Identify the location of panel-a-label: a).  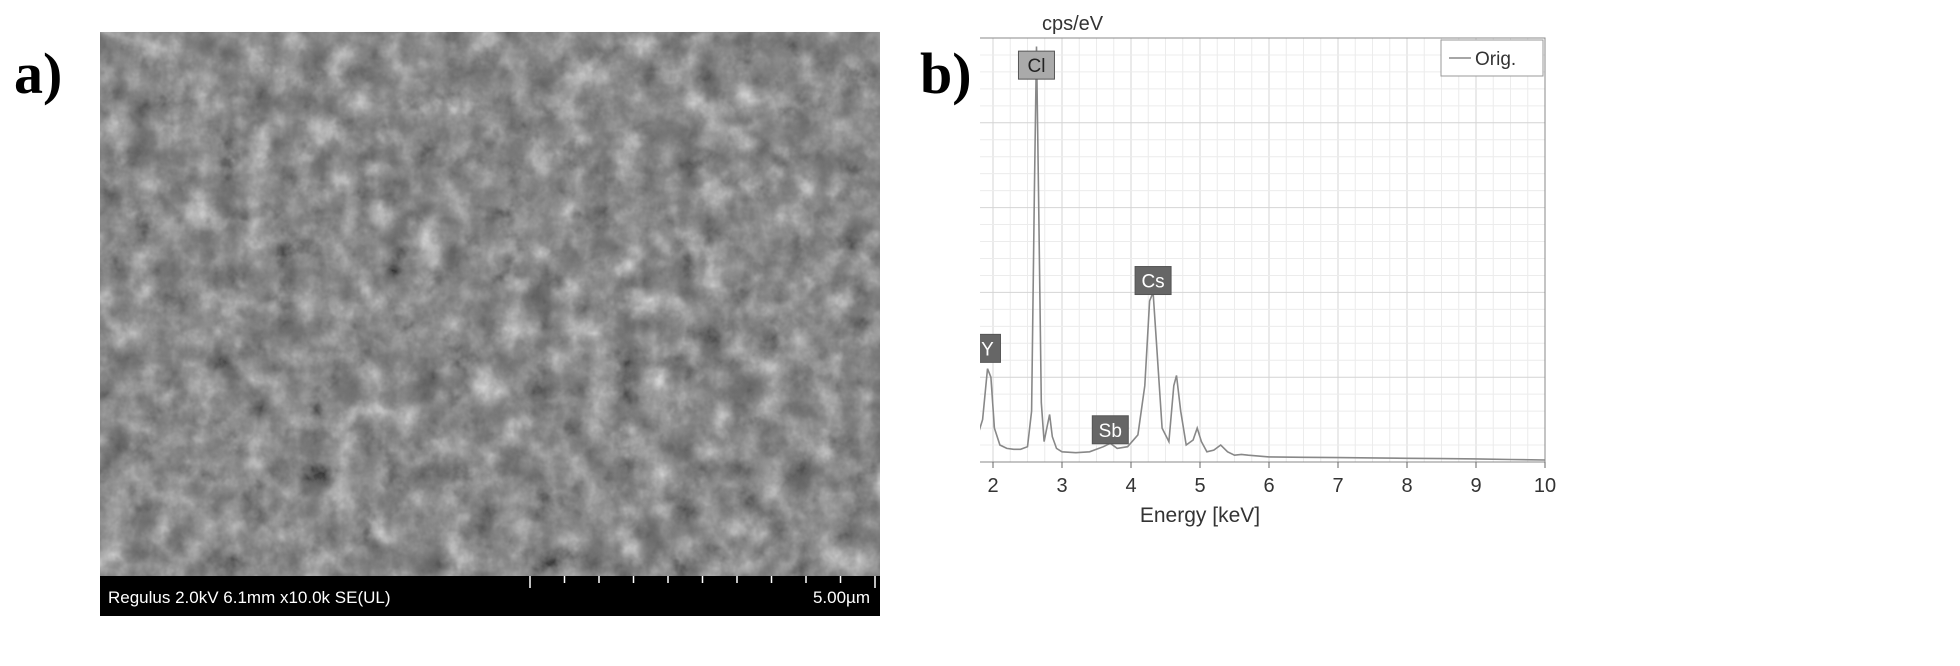
(38, 73).